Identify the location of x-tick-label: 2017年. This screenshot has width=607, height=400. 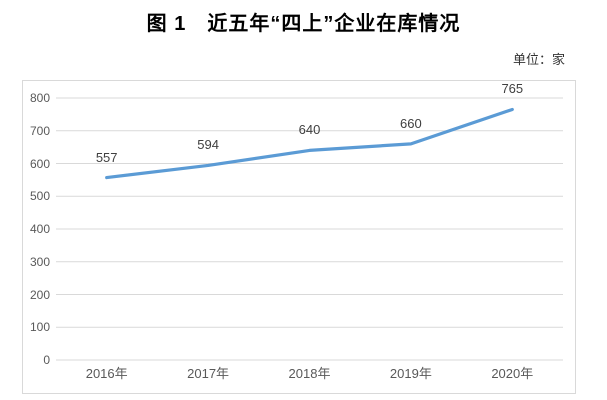
(208, 373).